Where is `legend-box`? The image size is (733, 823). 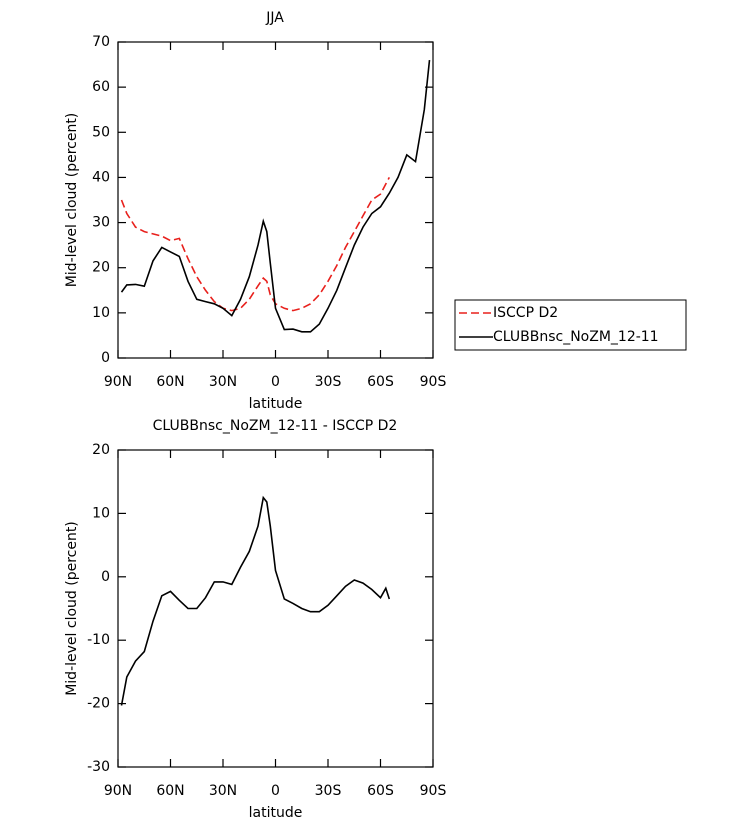 legend-box is located at coordinates (570, 325).